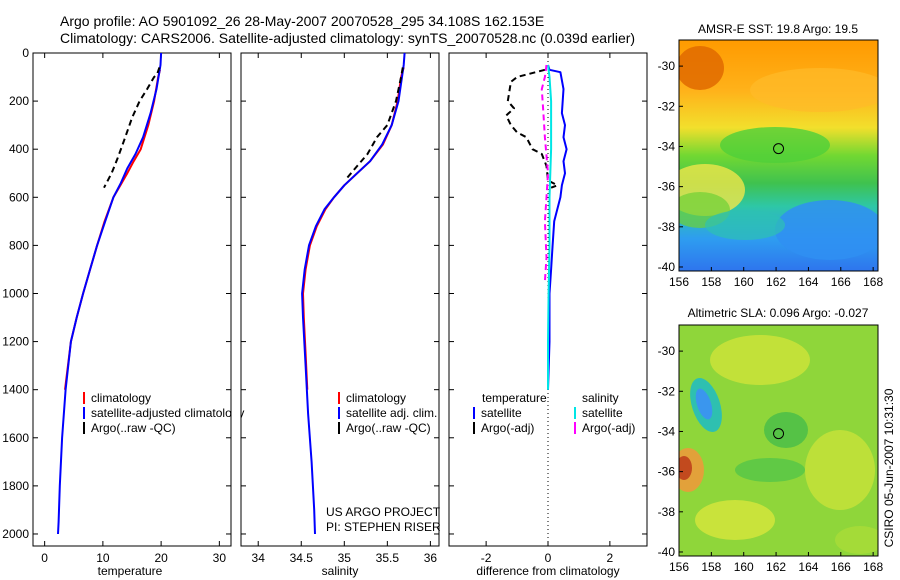 The height and width of the screenshot is (580, 900). What do you see at coordinates (15, 390) in the screenshot?
I see `y-tick-label: 1400` at bounding box center [15, 390].